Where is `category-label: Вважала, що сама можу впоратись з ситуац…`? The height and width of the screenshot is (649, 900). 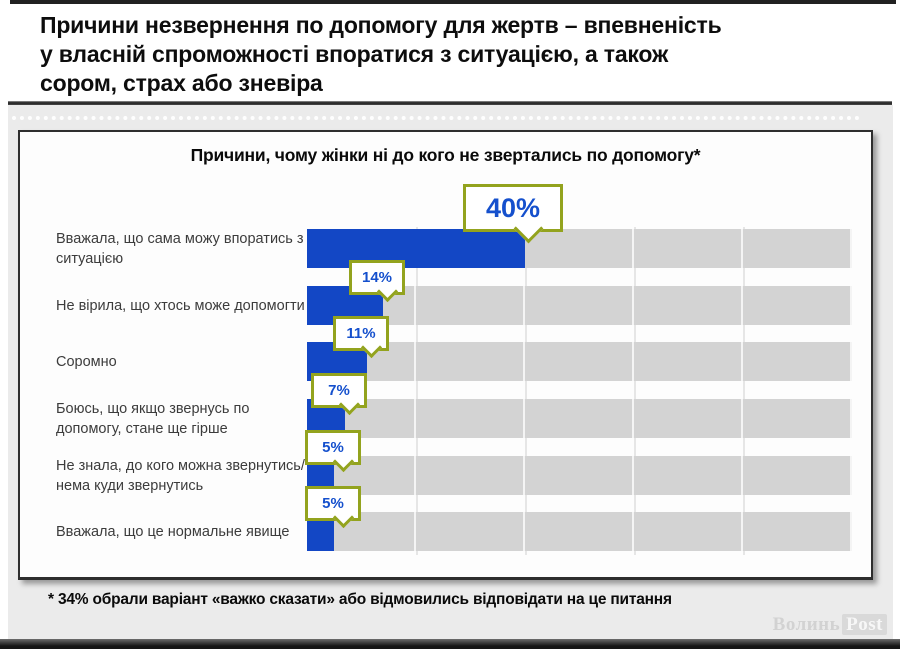 category-label: Вважала, що сама можу впоратись з ситуац… is located at coordinates (180, 248).